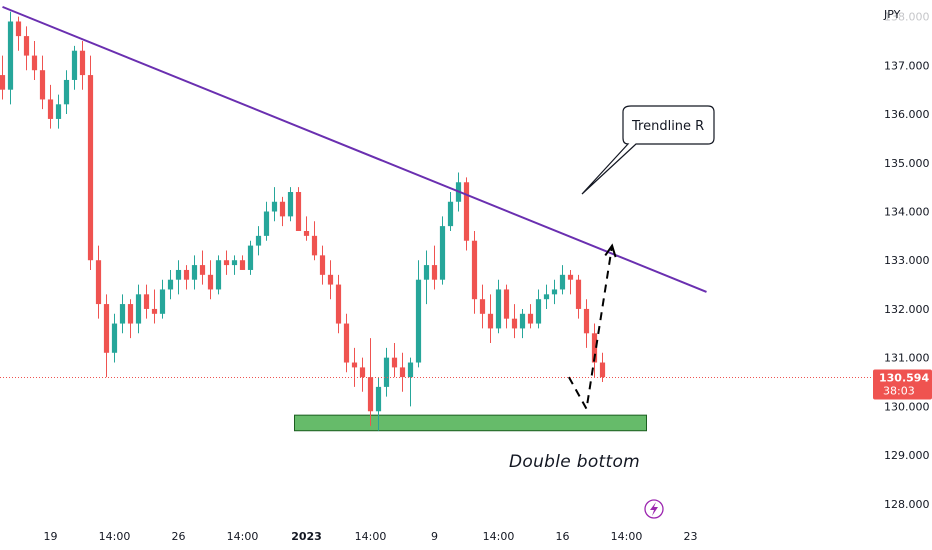  What do you see at coordinates (610, 250) in the screenshot?
I see `projection-arrowhead` at bounding box center [610, 250].